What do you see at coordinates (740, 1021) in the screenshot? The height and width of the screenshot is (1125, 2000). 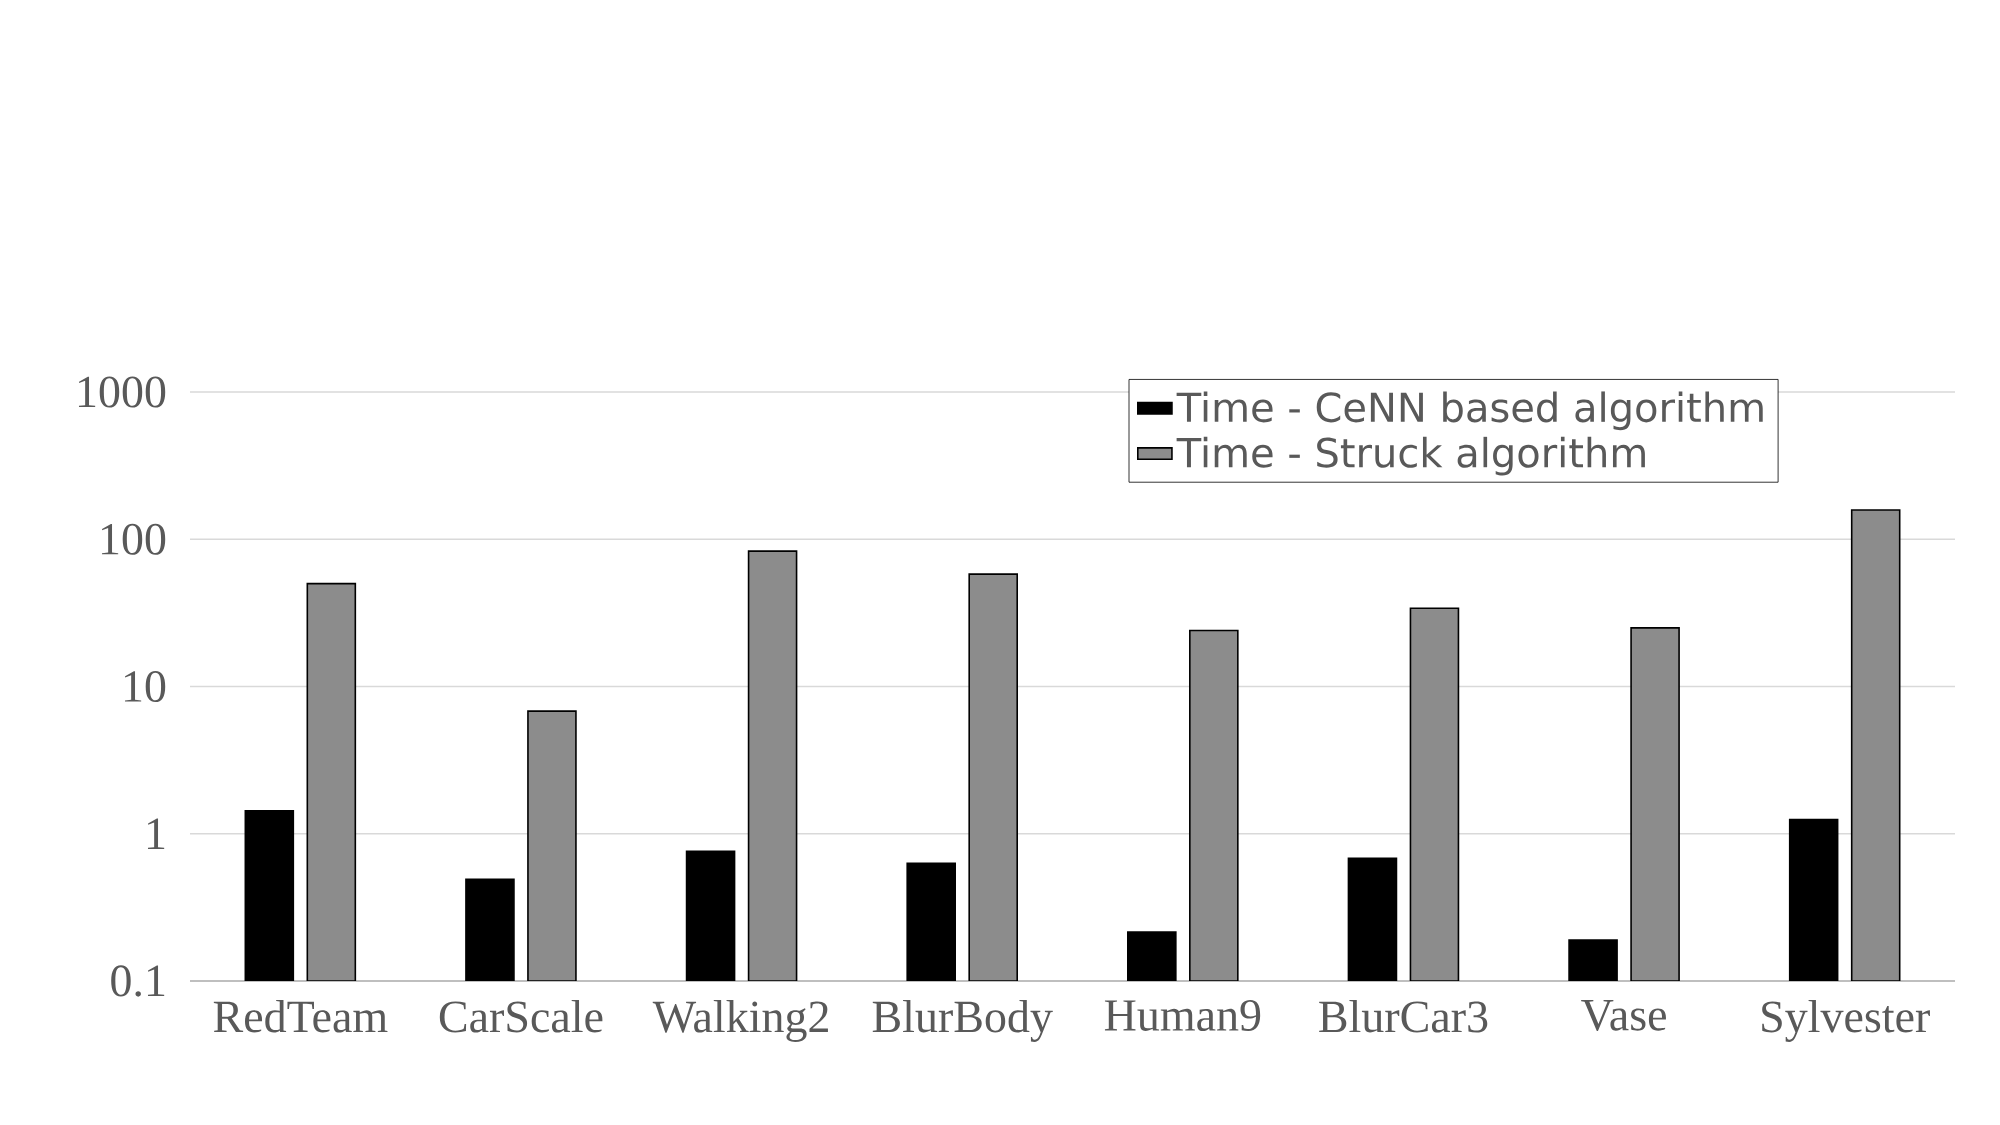 I see `x-tick-label: Walking2` at bounding box center [740, 1021].